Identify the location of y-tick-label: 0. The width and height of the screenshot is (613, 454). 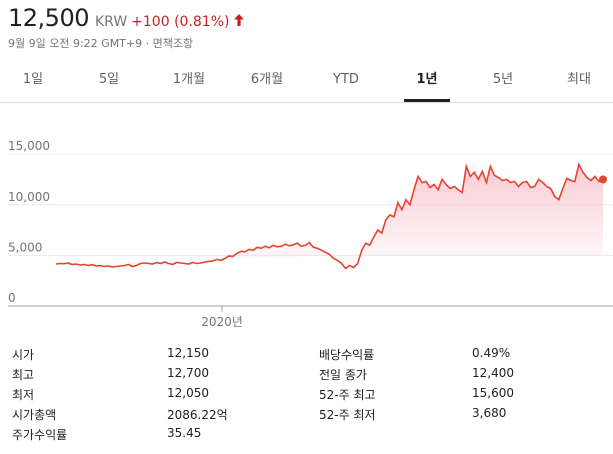
(12, 298).